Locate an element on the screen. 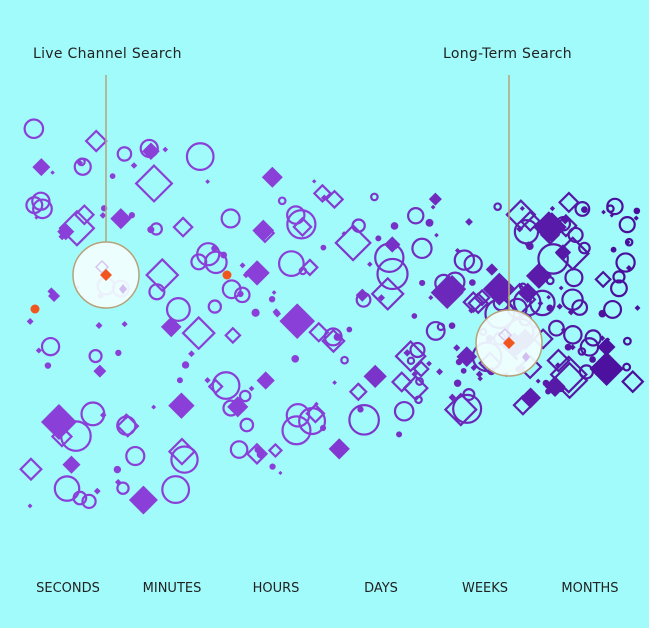  highlight-diamond is located at coordinates (106, 275).